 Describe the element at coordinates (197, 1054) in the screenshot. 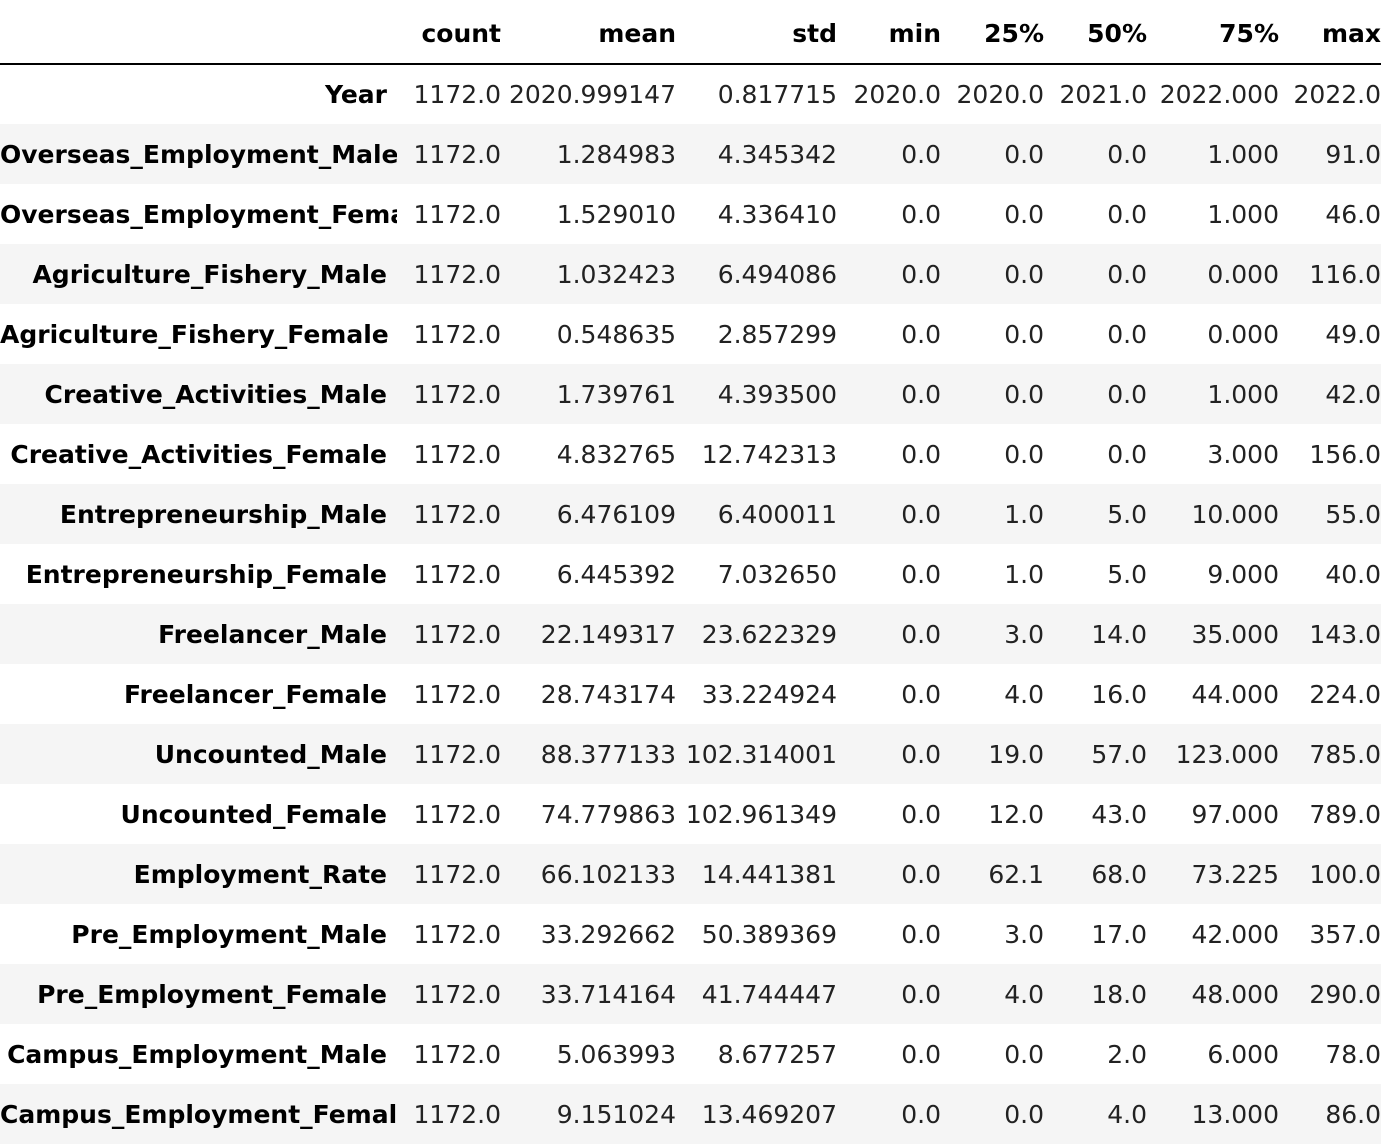

I see `row-label: Campus_Employment_Male` at that location.